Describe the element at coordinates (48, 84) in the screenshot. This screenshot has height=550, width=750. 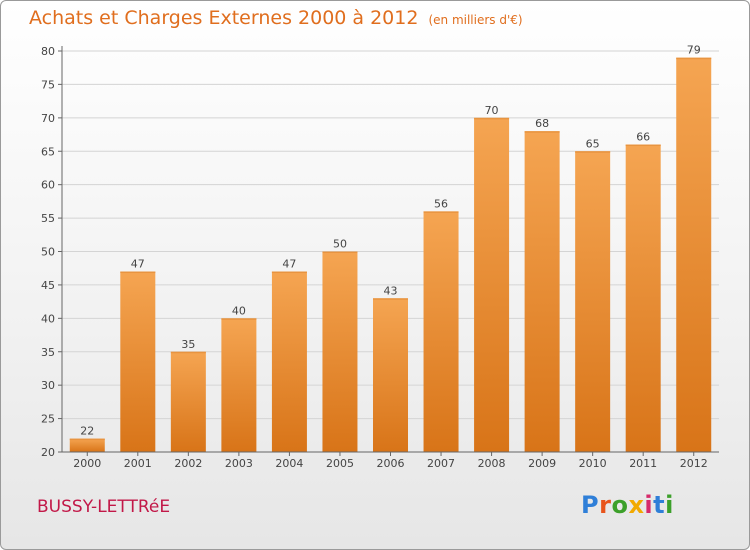
I see `y-tick-label: 75` at that location.